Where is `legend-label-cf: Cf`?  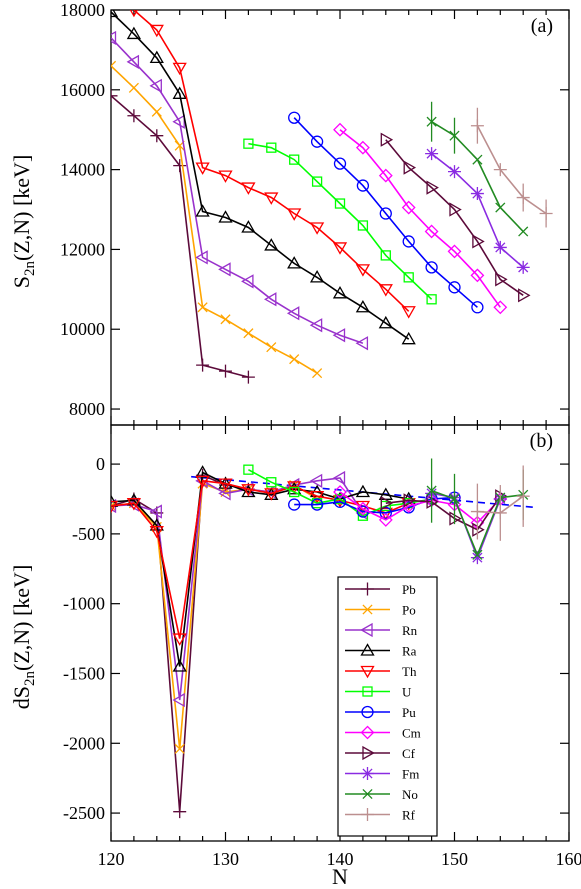 legend-label-cf: Cf is located at coordinates (409, 753).